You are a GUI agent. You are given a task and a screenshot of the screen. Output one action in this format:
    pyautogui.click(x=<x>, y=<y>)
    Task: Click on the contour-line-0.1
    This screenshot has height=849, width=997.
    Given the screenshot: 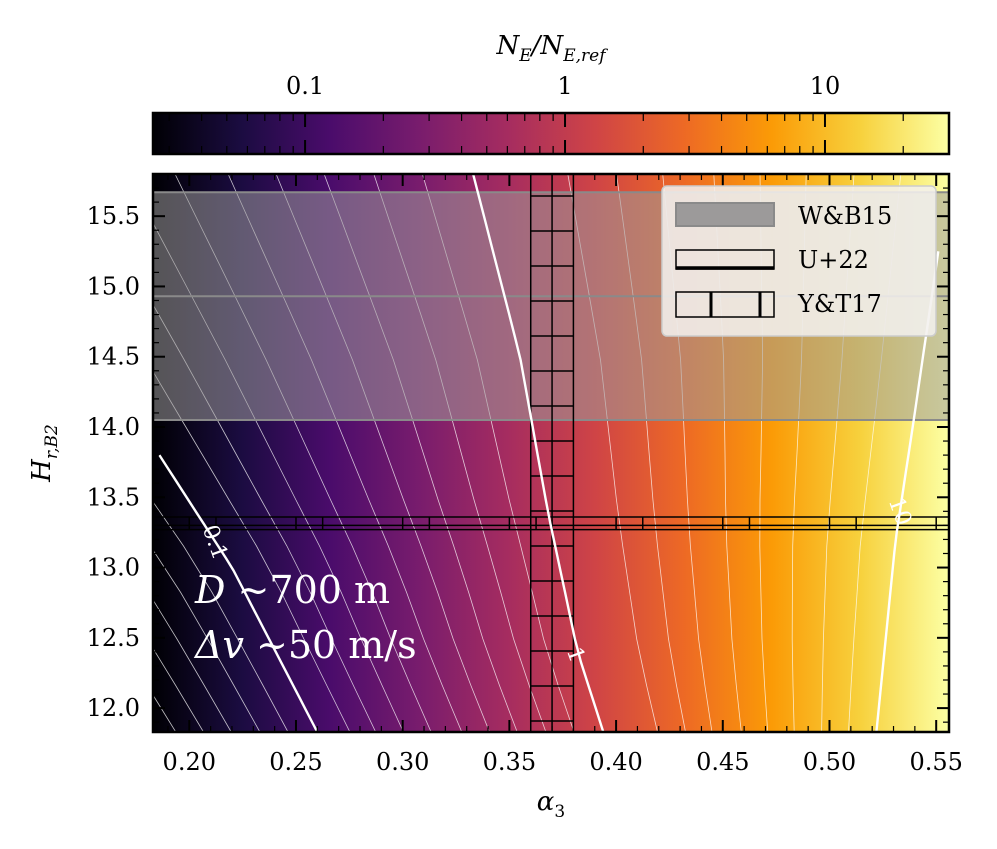 What is the action you would take?
    pyautogui.click(x=238, y=593)
    